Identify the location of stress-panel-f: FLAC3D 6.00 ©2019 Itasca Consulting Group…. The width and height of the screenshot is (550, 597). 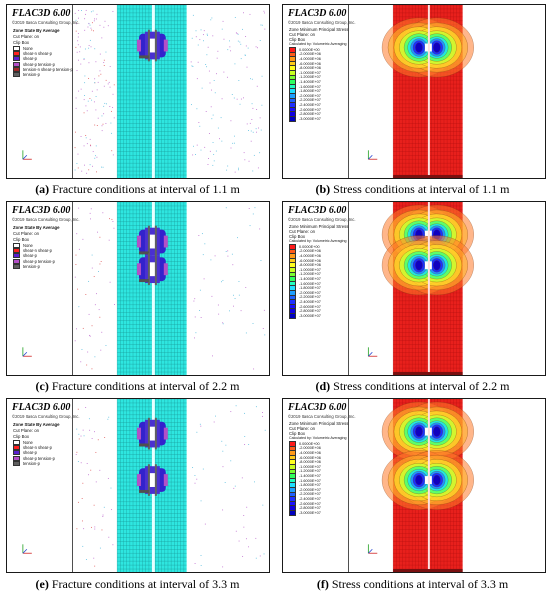
(414, 485).